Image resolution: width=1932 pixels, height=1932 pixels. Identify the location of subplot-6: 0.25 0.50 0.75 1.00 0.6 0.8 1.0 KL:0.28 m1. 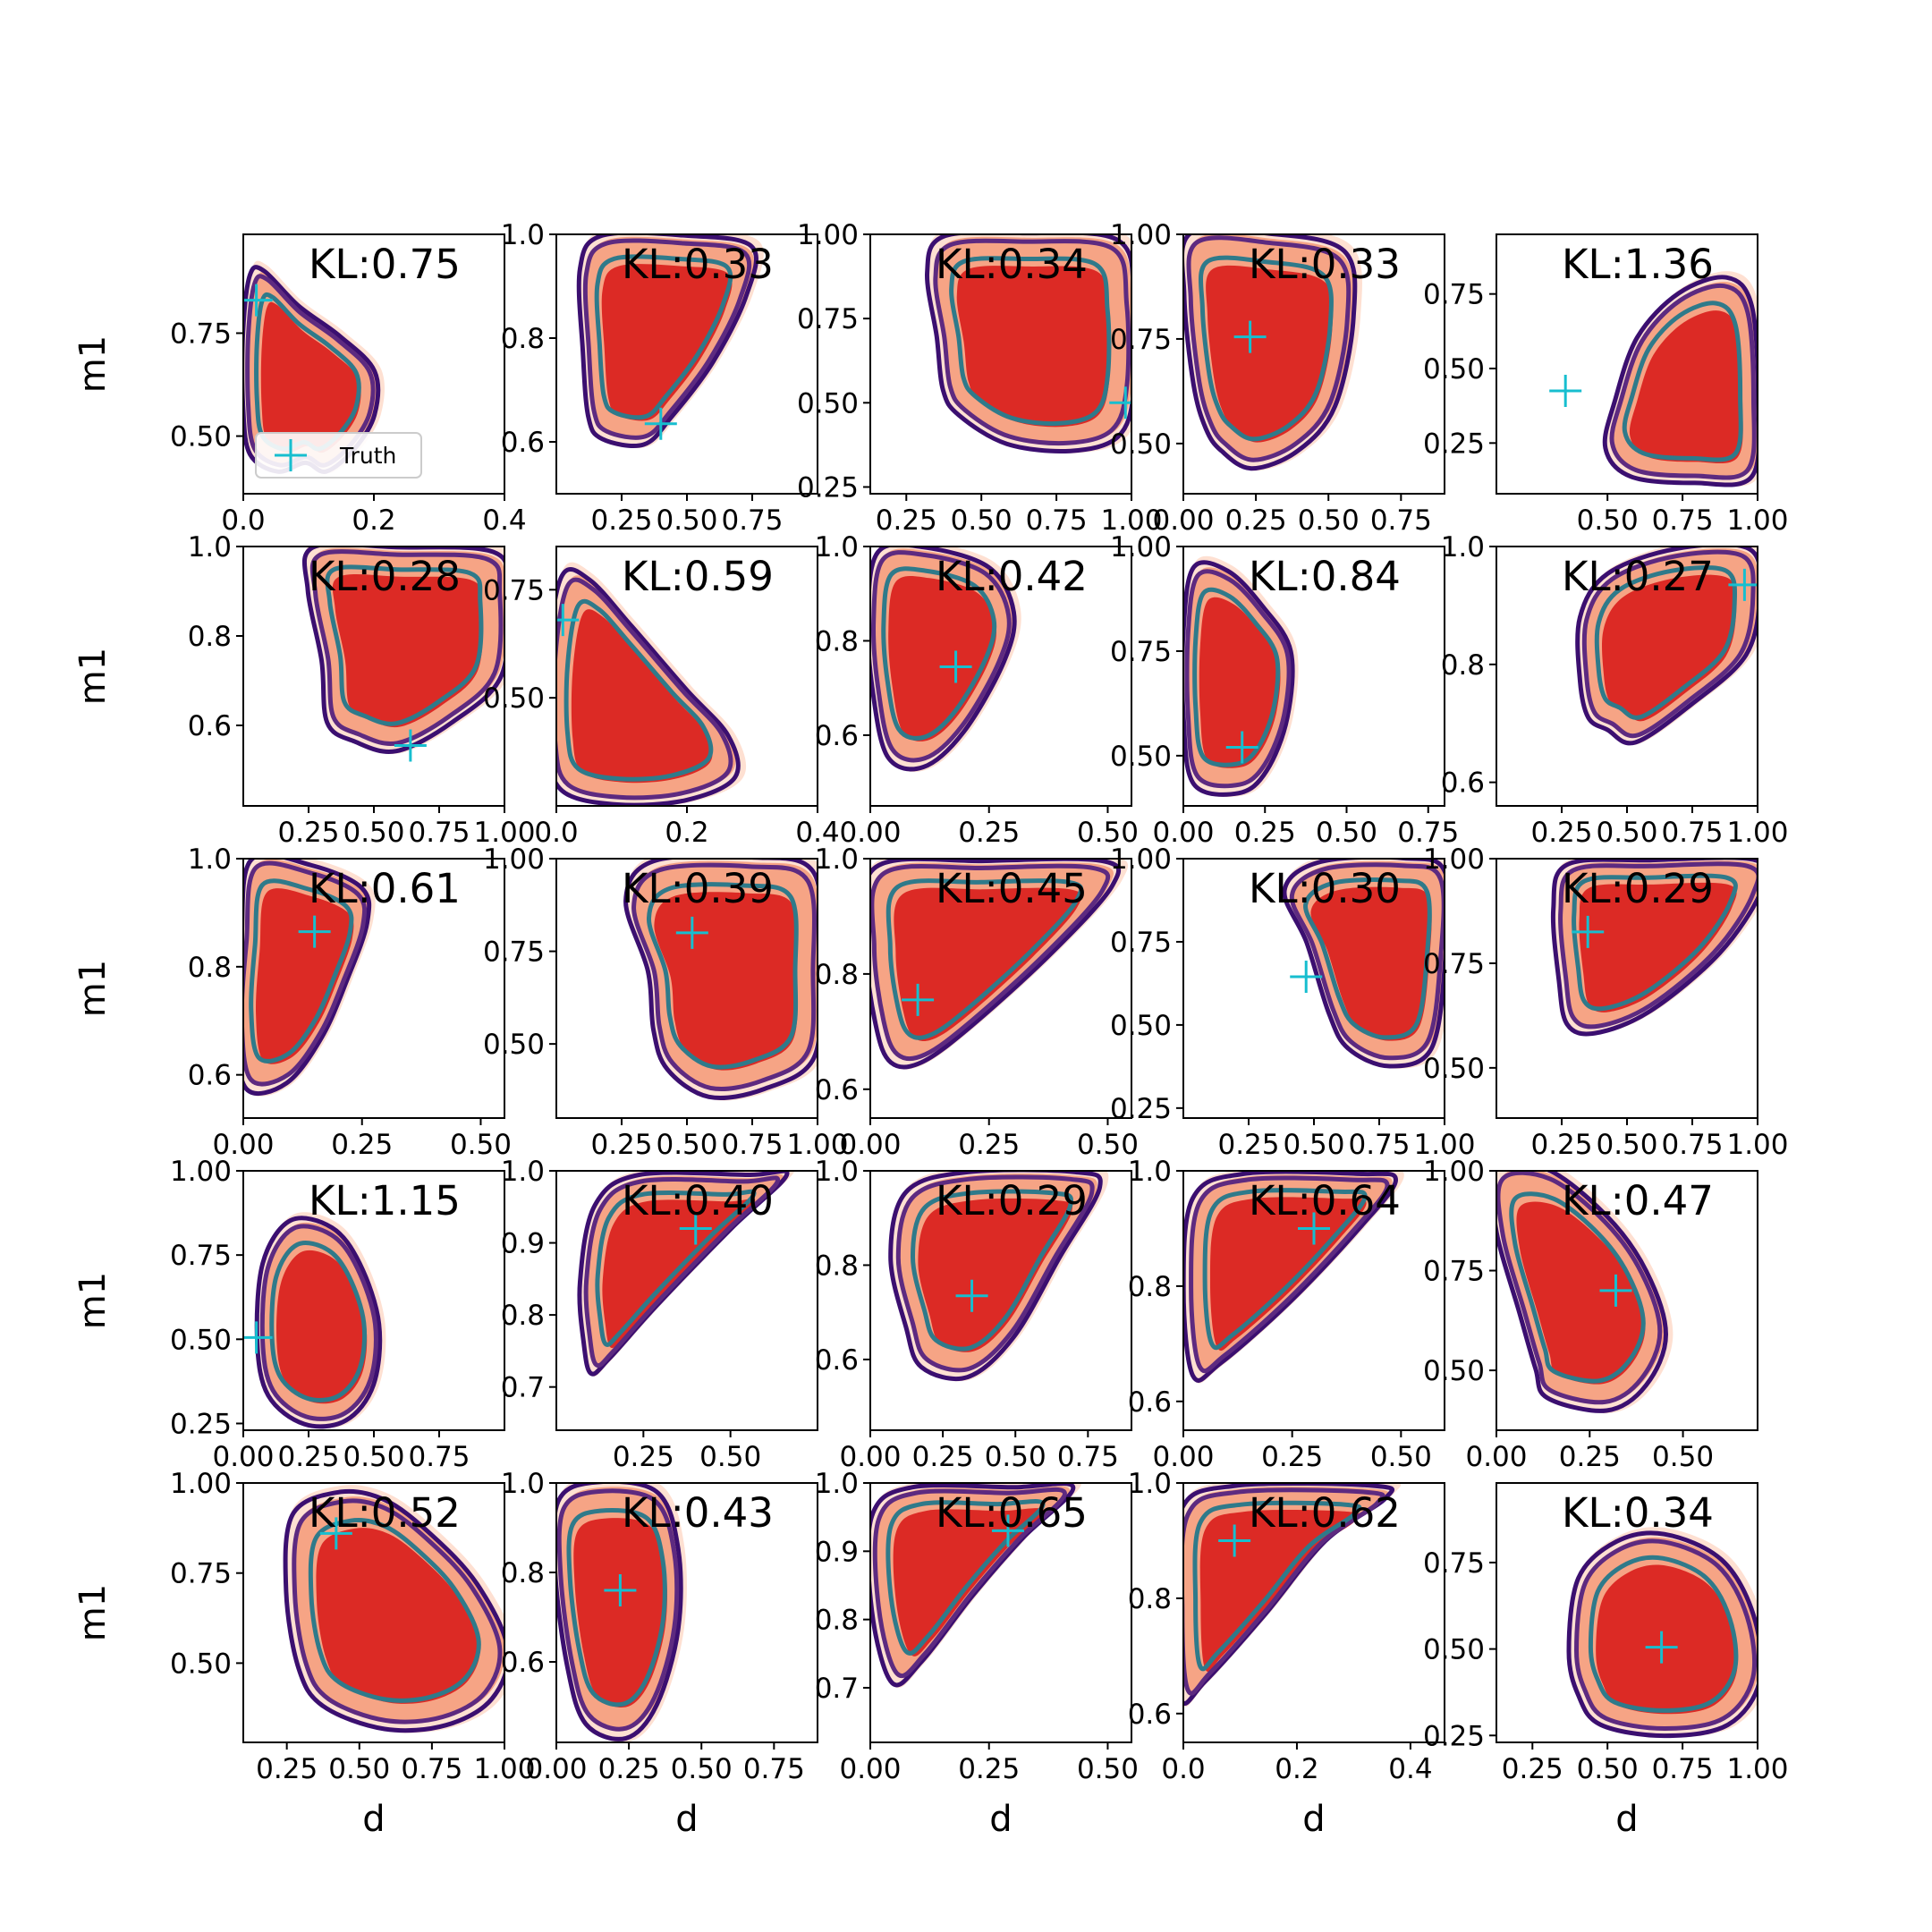
(304, 690).